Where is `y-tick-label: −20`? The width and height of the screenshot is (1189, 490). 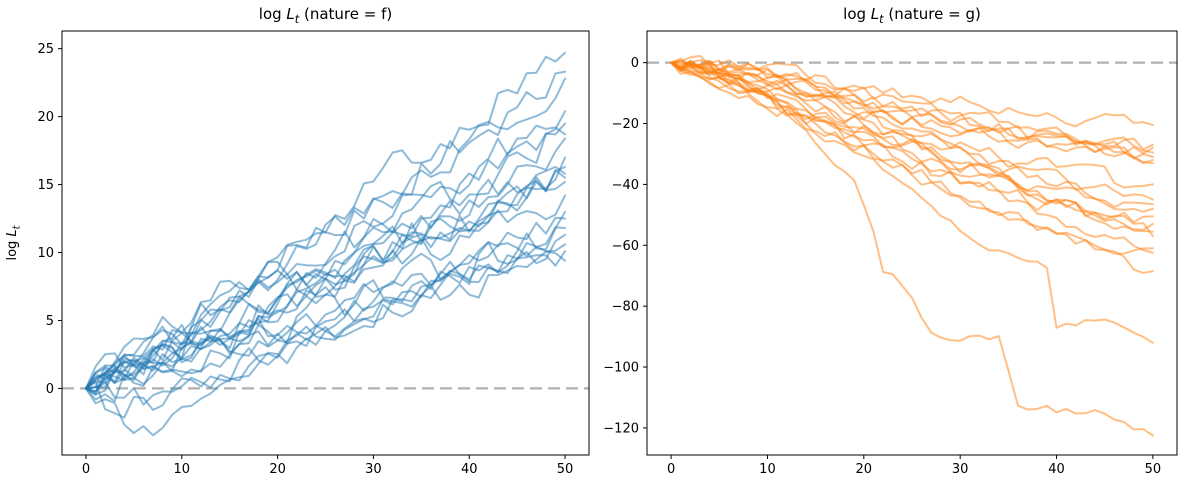
y-tick-label: −20 is located at coordinates (625, 124).